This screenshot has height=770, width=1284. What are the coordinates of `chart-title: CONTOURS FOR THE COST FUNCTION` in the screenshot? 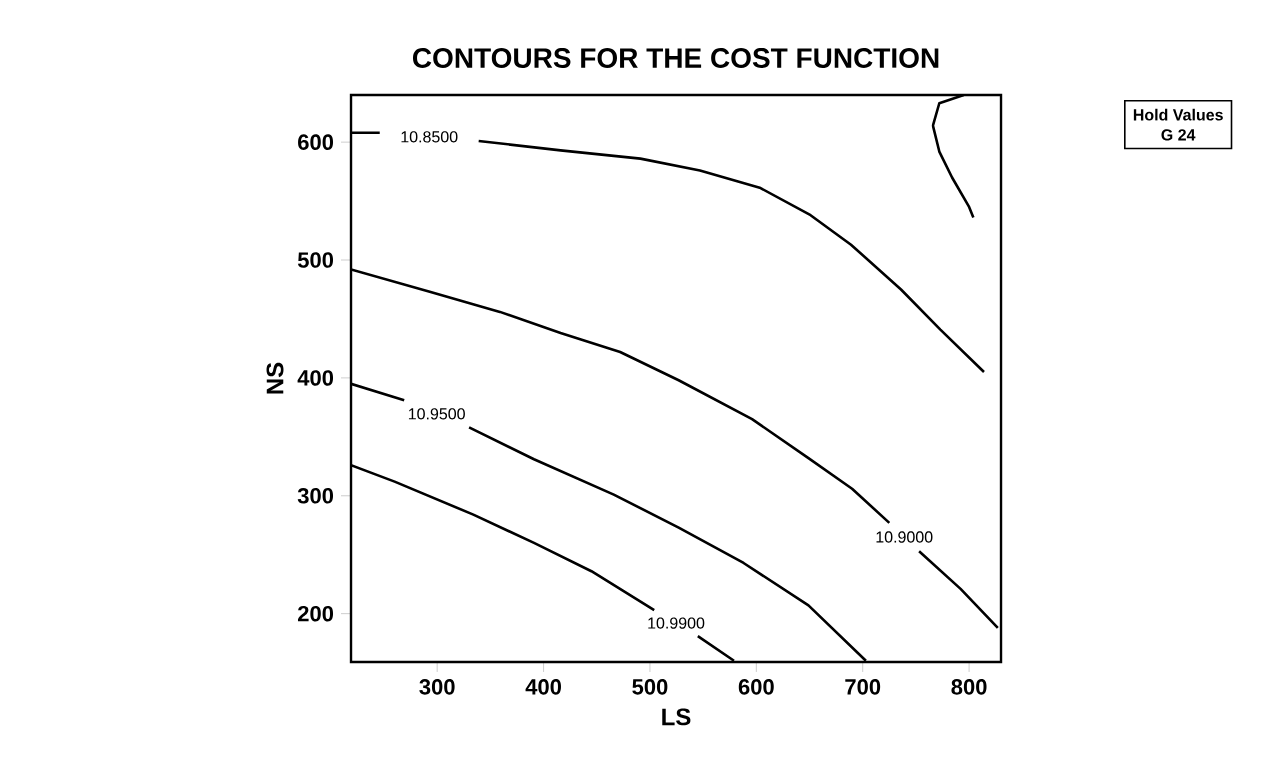 It's located at (675, 58).